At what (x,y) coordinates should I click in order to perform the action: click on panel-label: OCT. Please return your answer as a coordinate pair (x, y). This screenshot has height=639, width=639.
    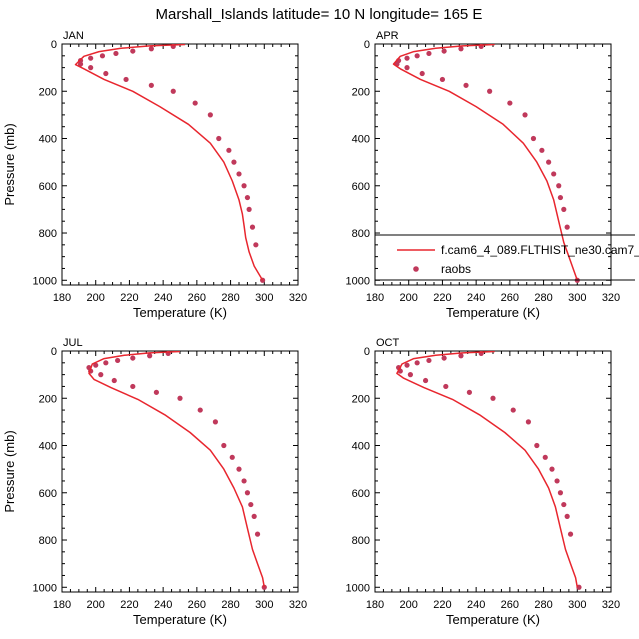
    Looking at the image, I should click on (388, 343).